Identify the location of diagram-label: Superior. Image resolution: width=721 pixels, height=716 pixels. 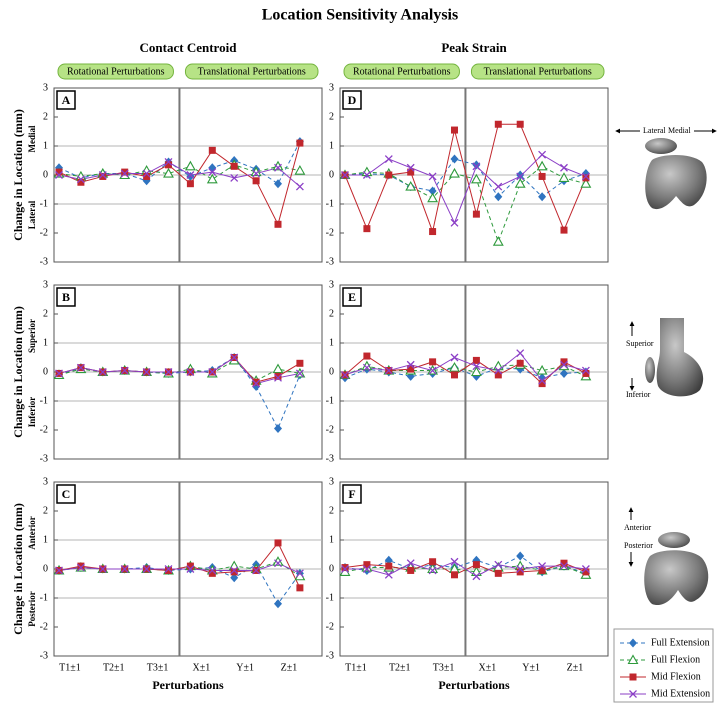
(640, 343).